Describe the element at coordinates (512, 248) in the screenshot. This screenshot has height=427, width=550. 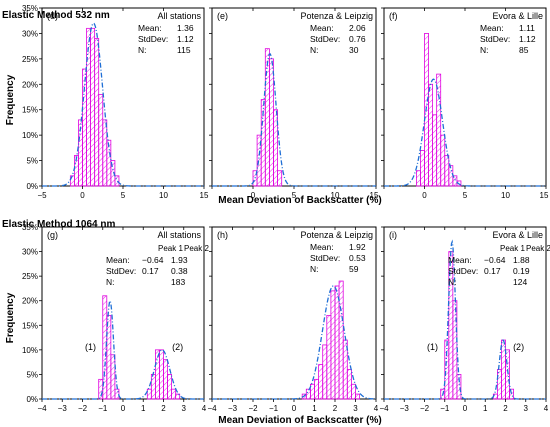
I see `peak-header: Peak 1` at that location.